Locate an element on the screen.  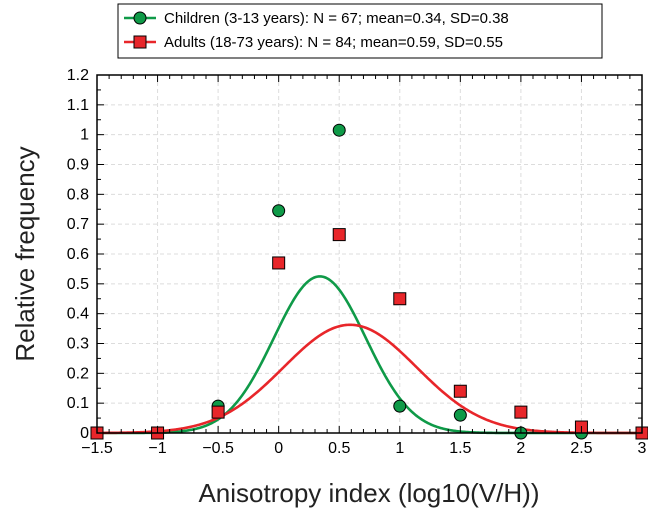
legend-box is located at coordinates (360, 31).